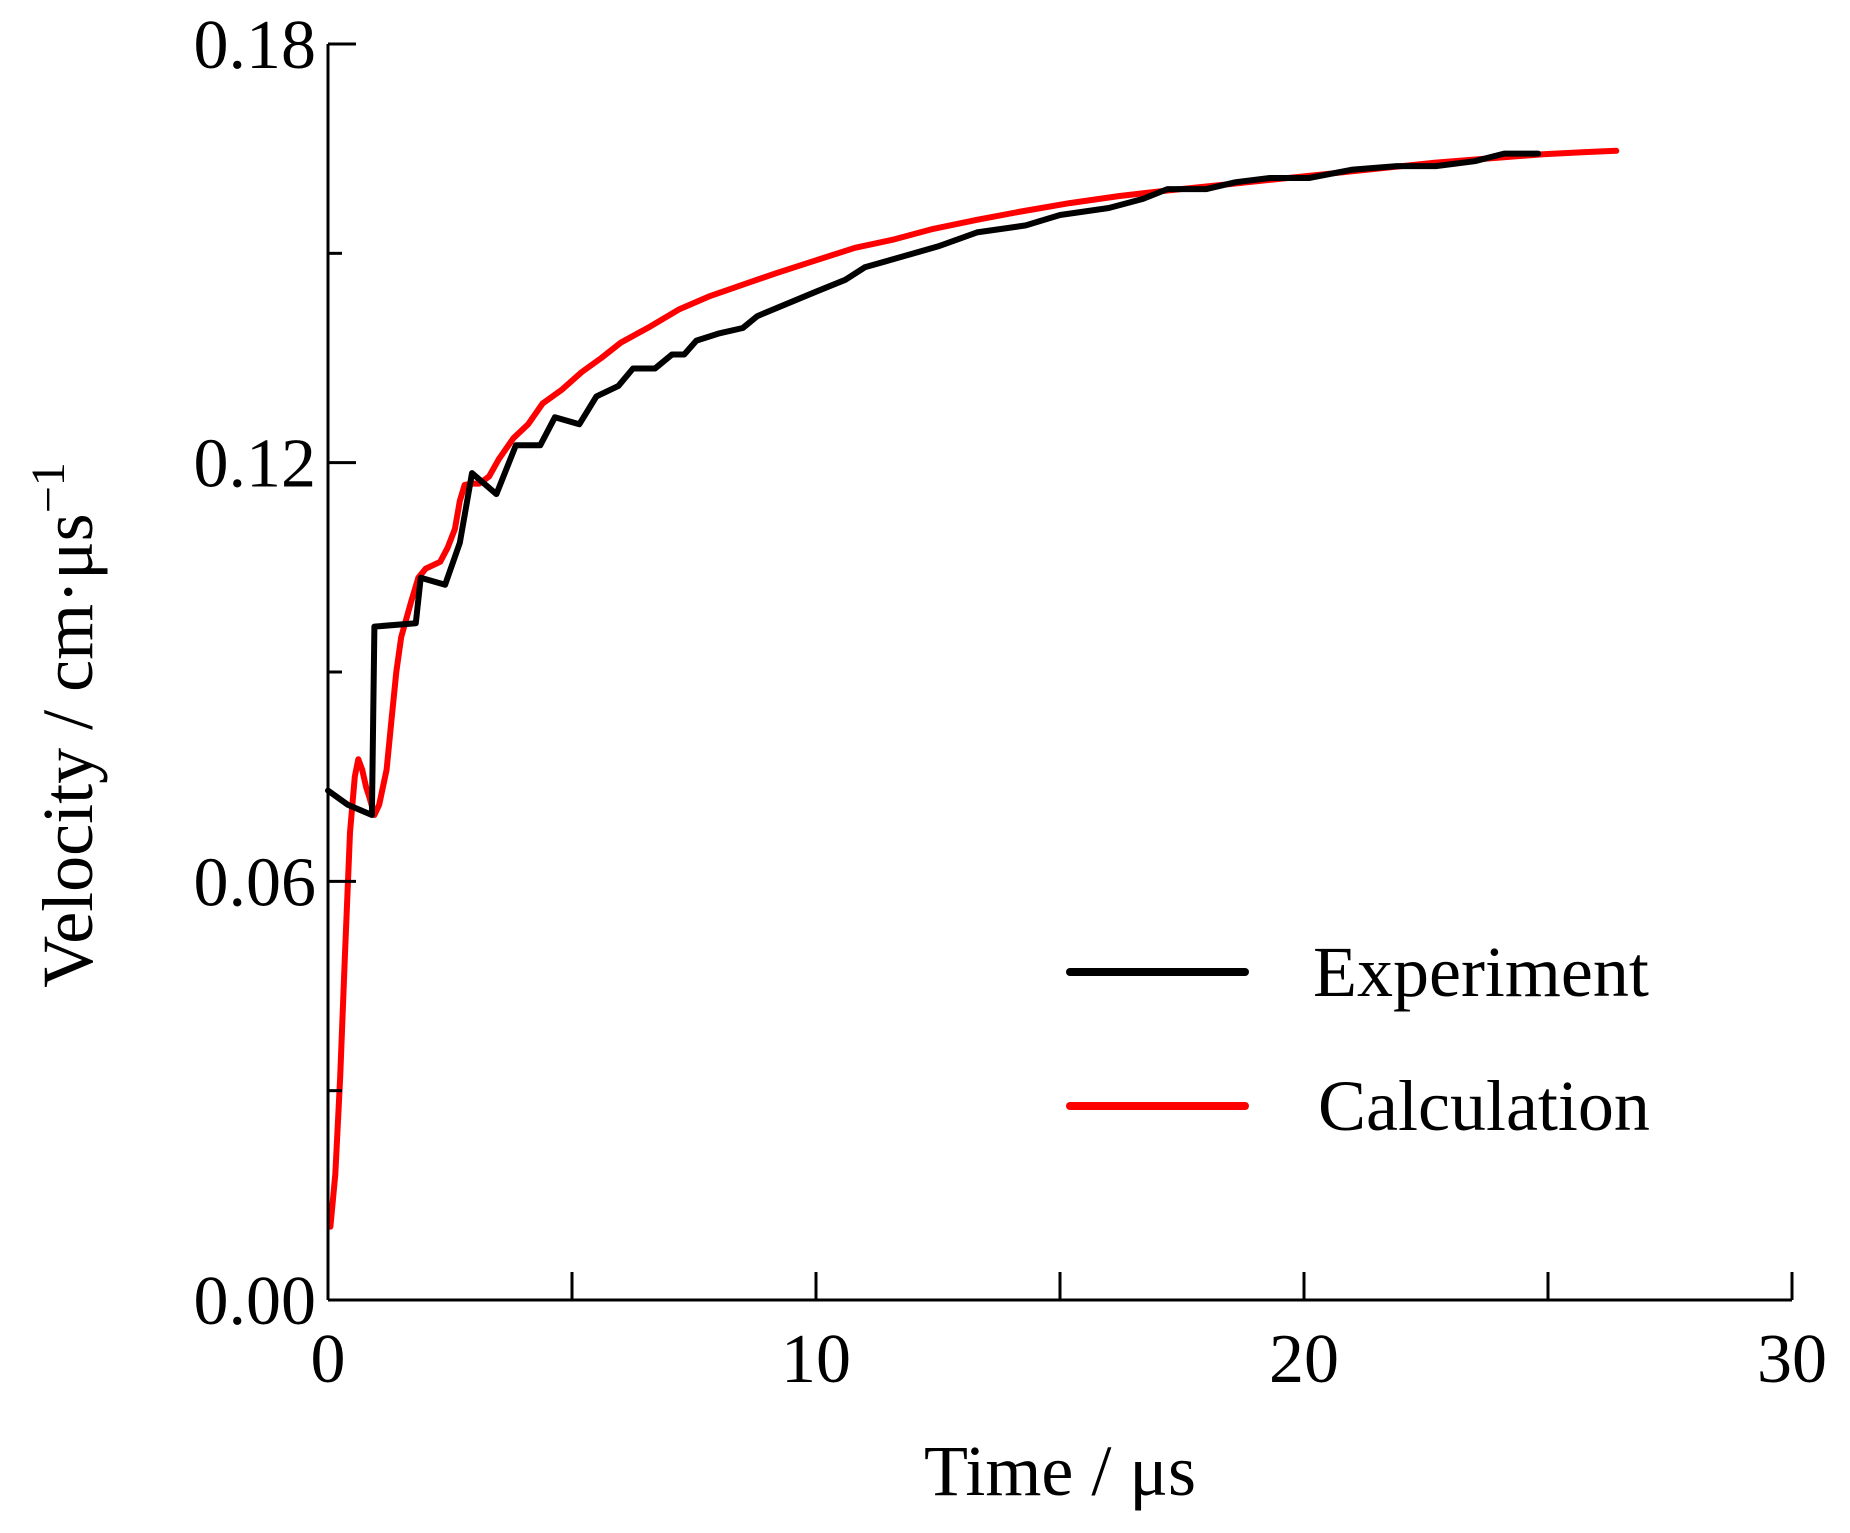  I want to click on y-tick-label: 0.06, so click(255, 882).